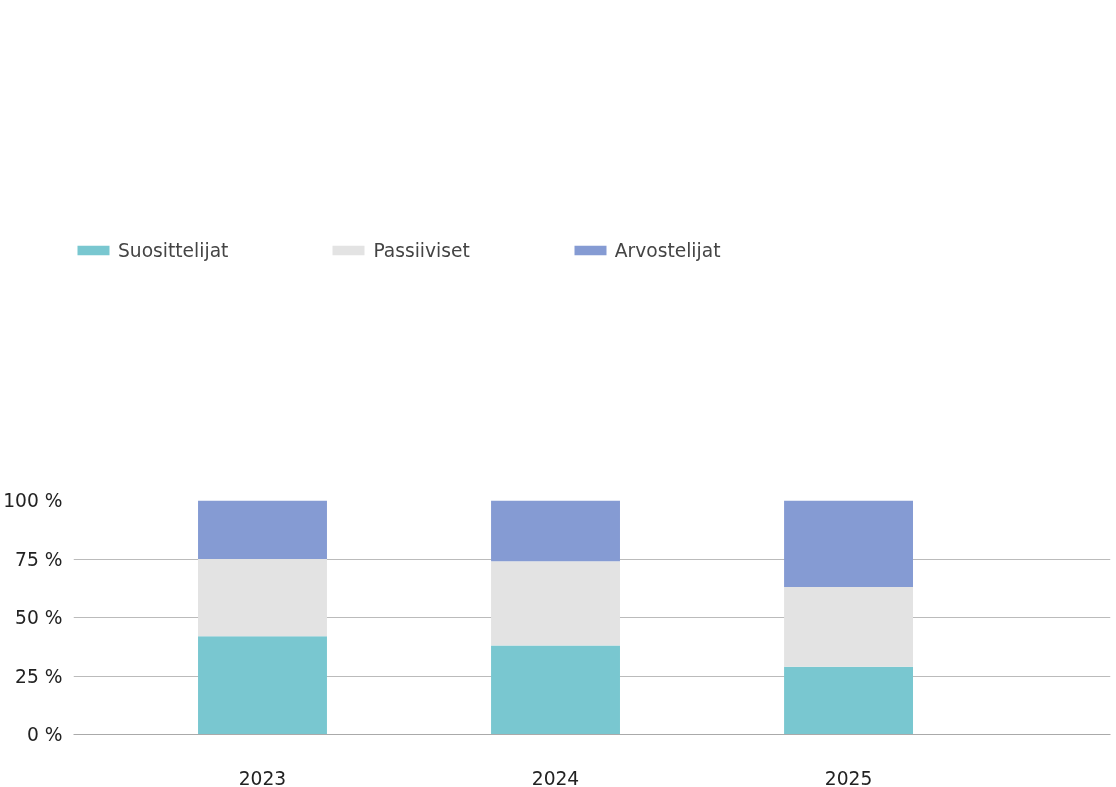  Describe the element at coordinates (173, 250) in the screenshot. I see `legend-label: Suosittelijat` at that location.